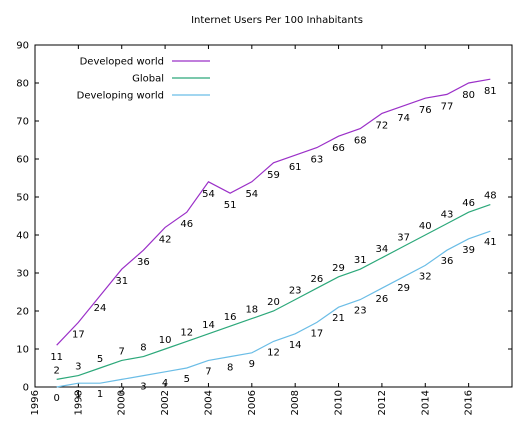 The height and width of the screenshot is (421, 516). I want to click on y-tick-label: 0, so click(26, 388).